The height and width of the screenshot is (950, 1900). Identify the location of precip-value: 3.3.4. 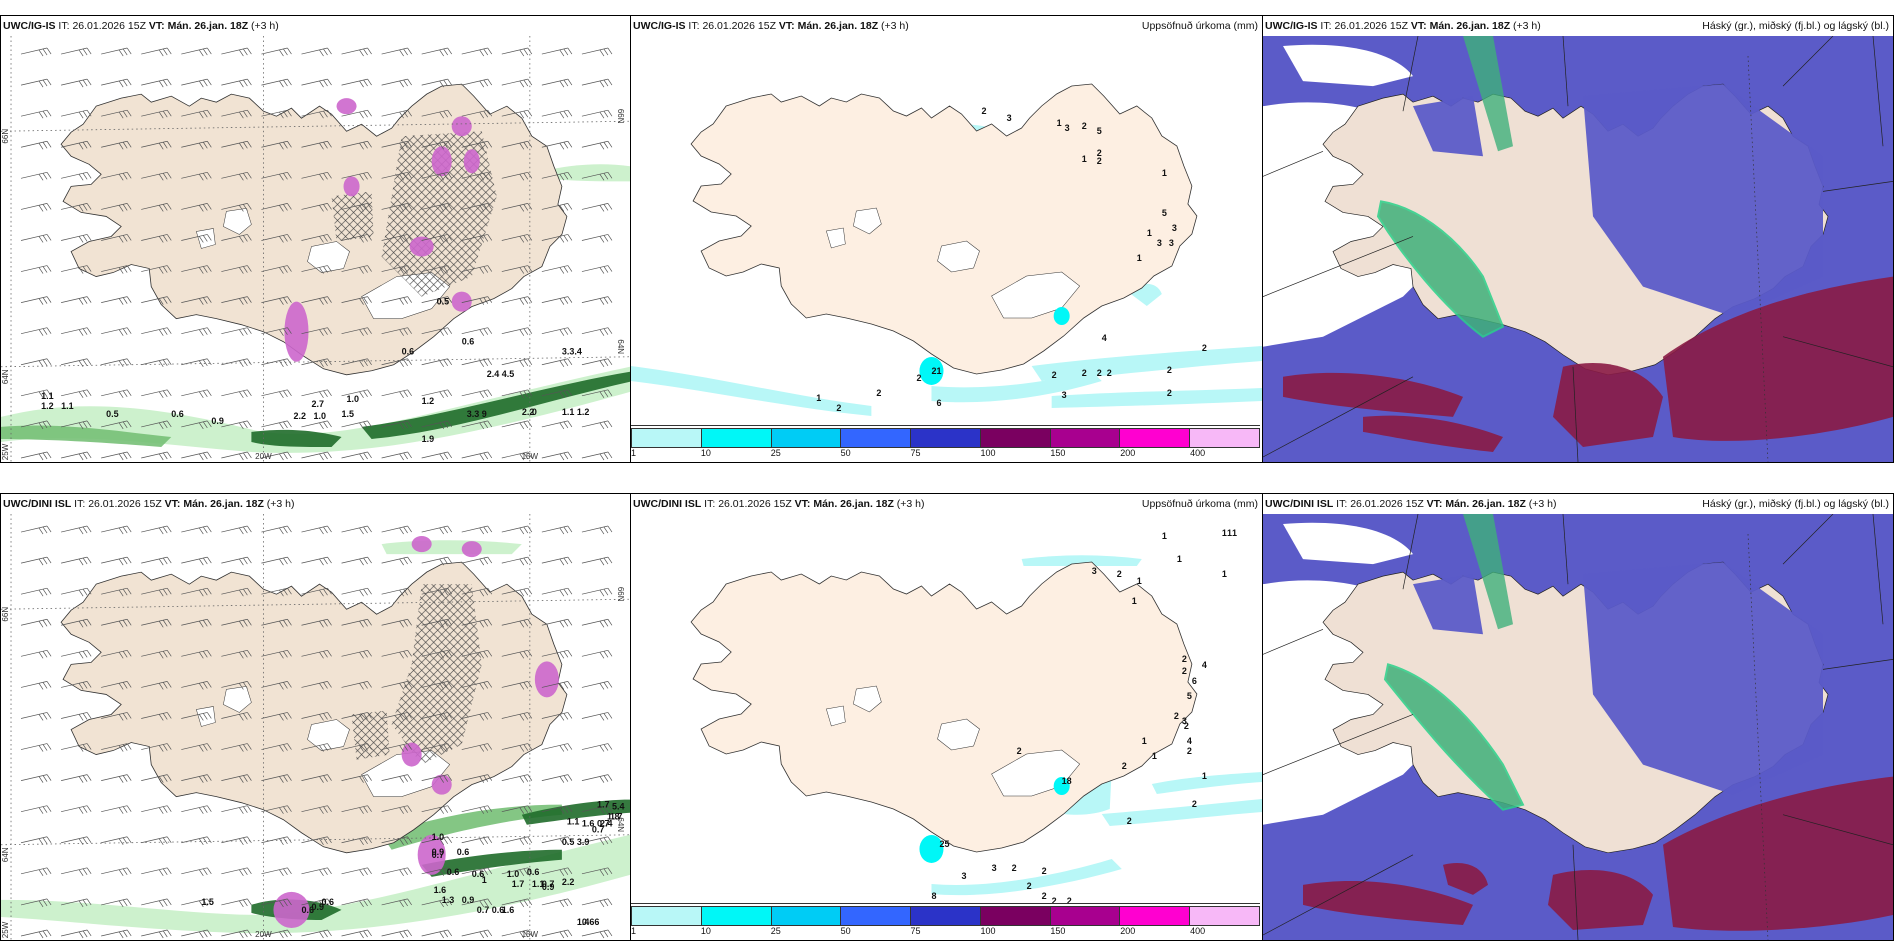
(572, 352).